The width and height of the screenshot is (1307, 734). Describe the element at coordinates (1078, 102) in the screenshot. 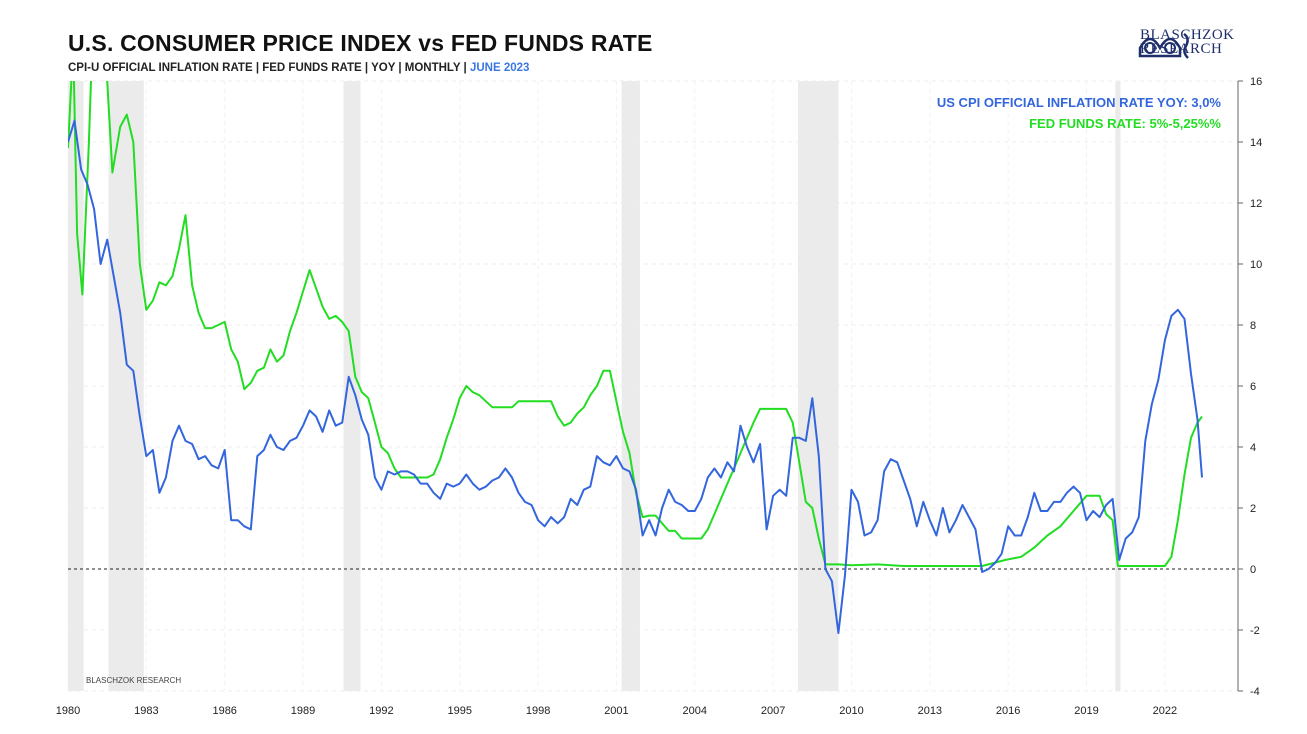

I see `legend-cpi: US CPI OFFICIAL INFLATION RATE YOY: 3,0%` at that location.